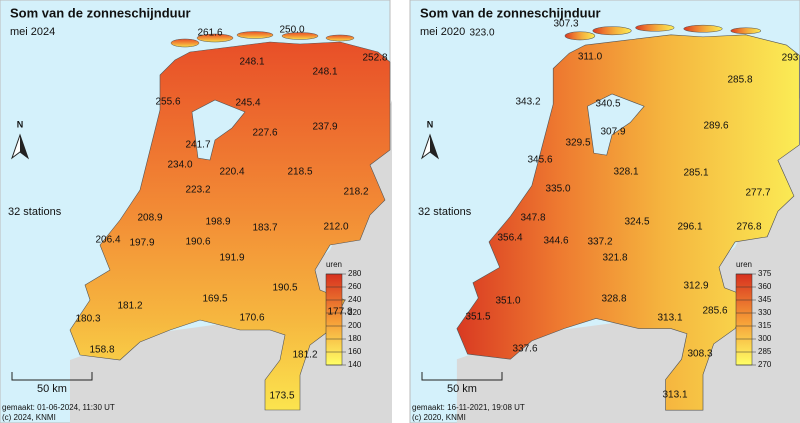 This screenshot has height=423, width=800. What do you see at coordinates (339, 312) in the screenshot?
I see `station-value: 177.8` at bounding box center [339, 312].